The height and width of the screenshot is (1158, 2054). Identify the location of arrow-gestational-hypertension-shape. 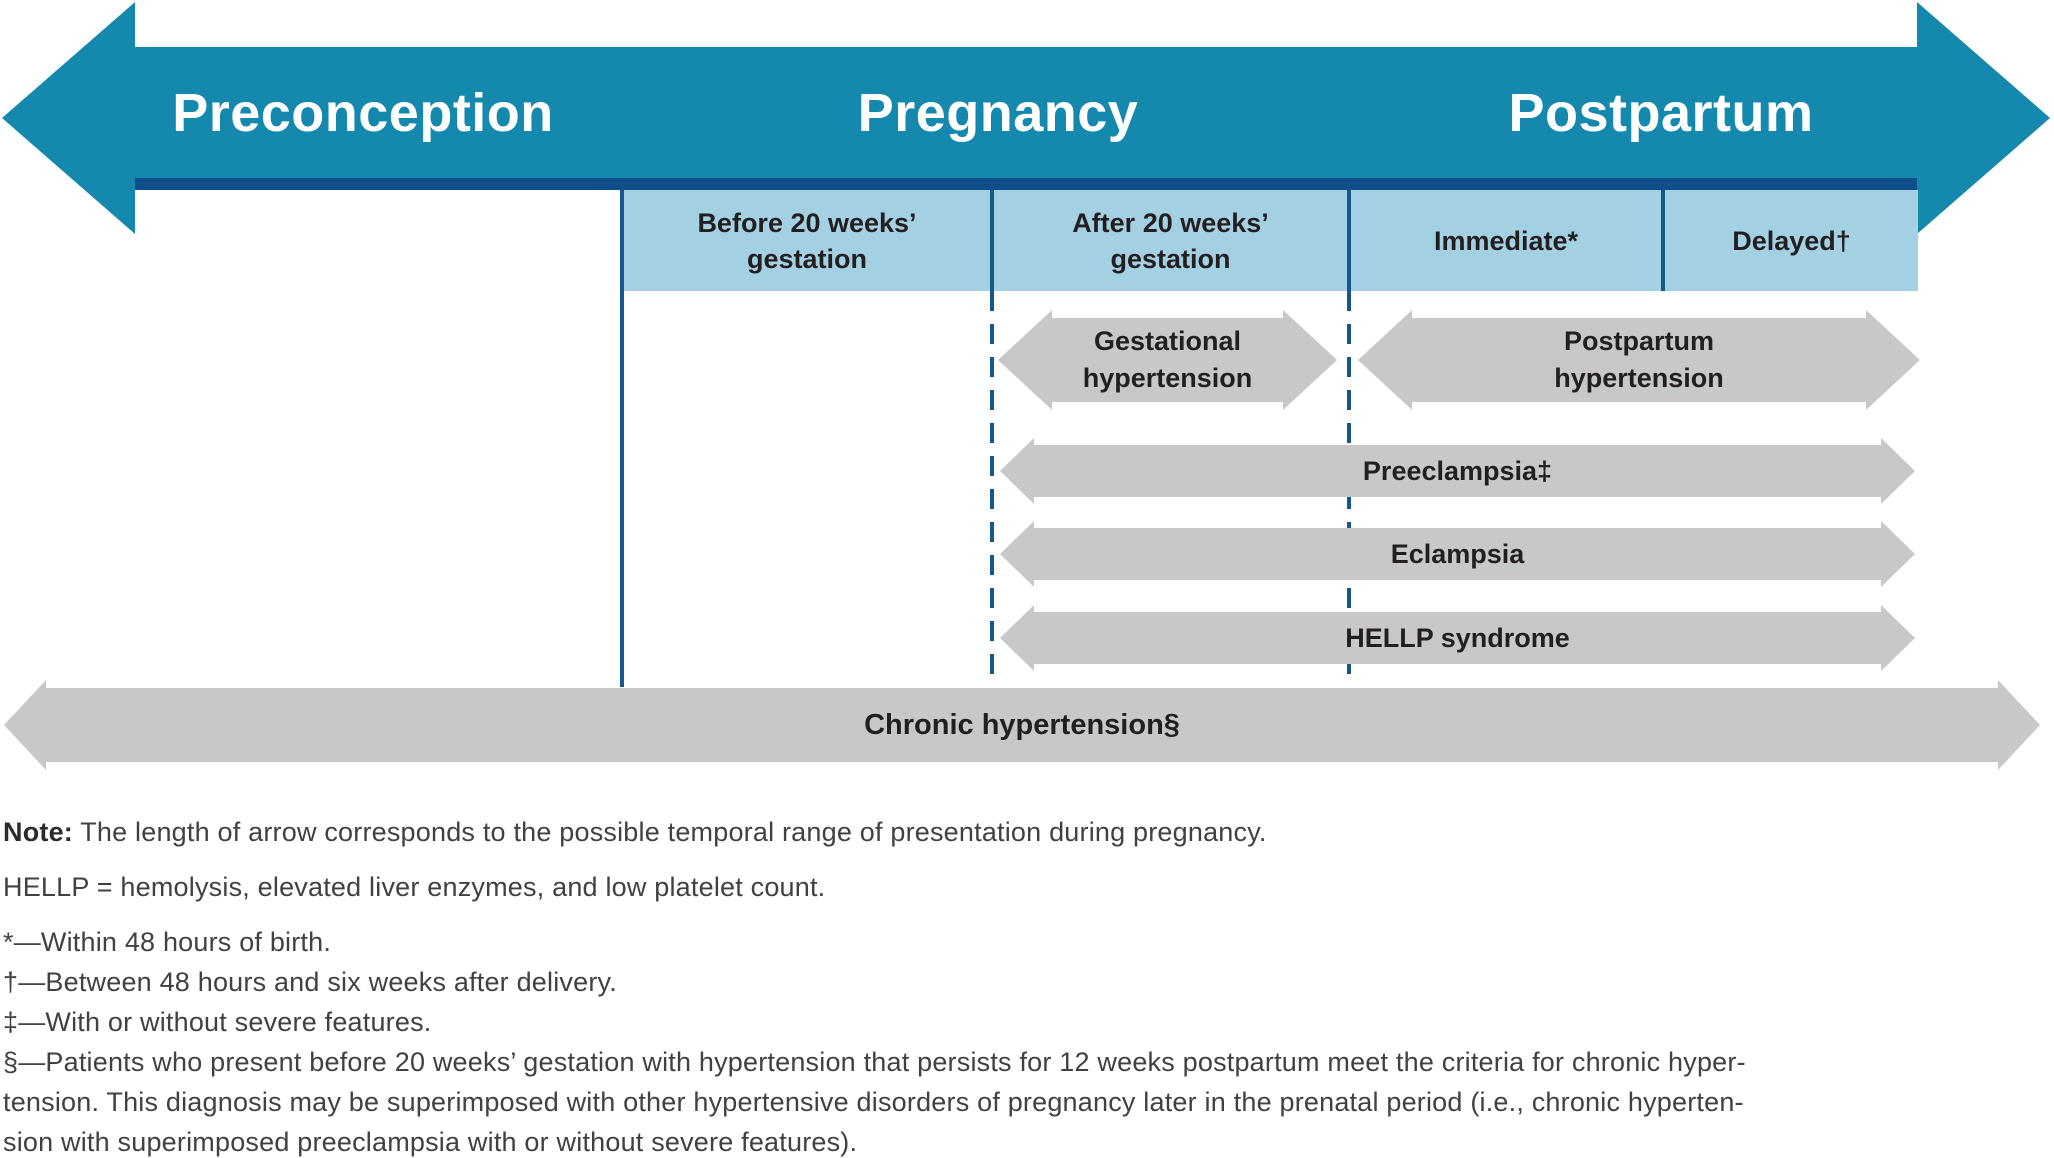
(1167, 360).